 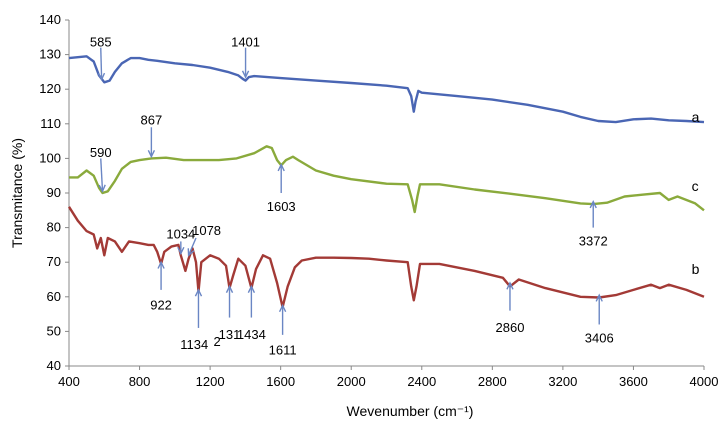 I want to click on peak-label: 1034, so click(x=180, y=234).